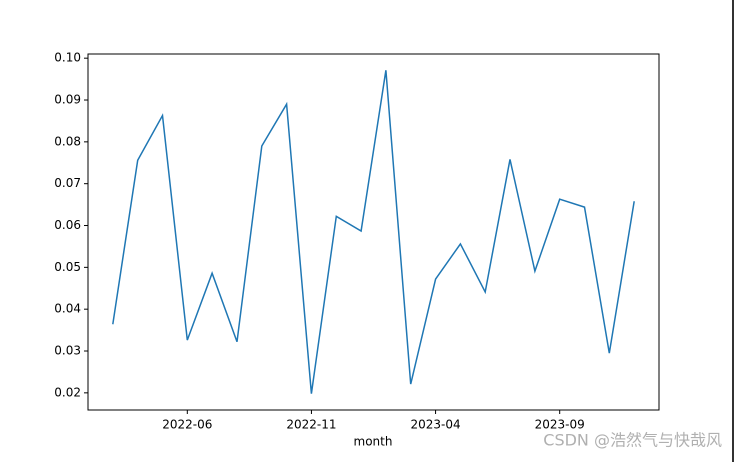 This screenshot has height=462, width=737. I want to click on y-tick-label: 0.07, so click(67, 183).